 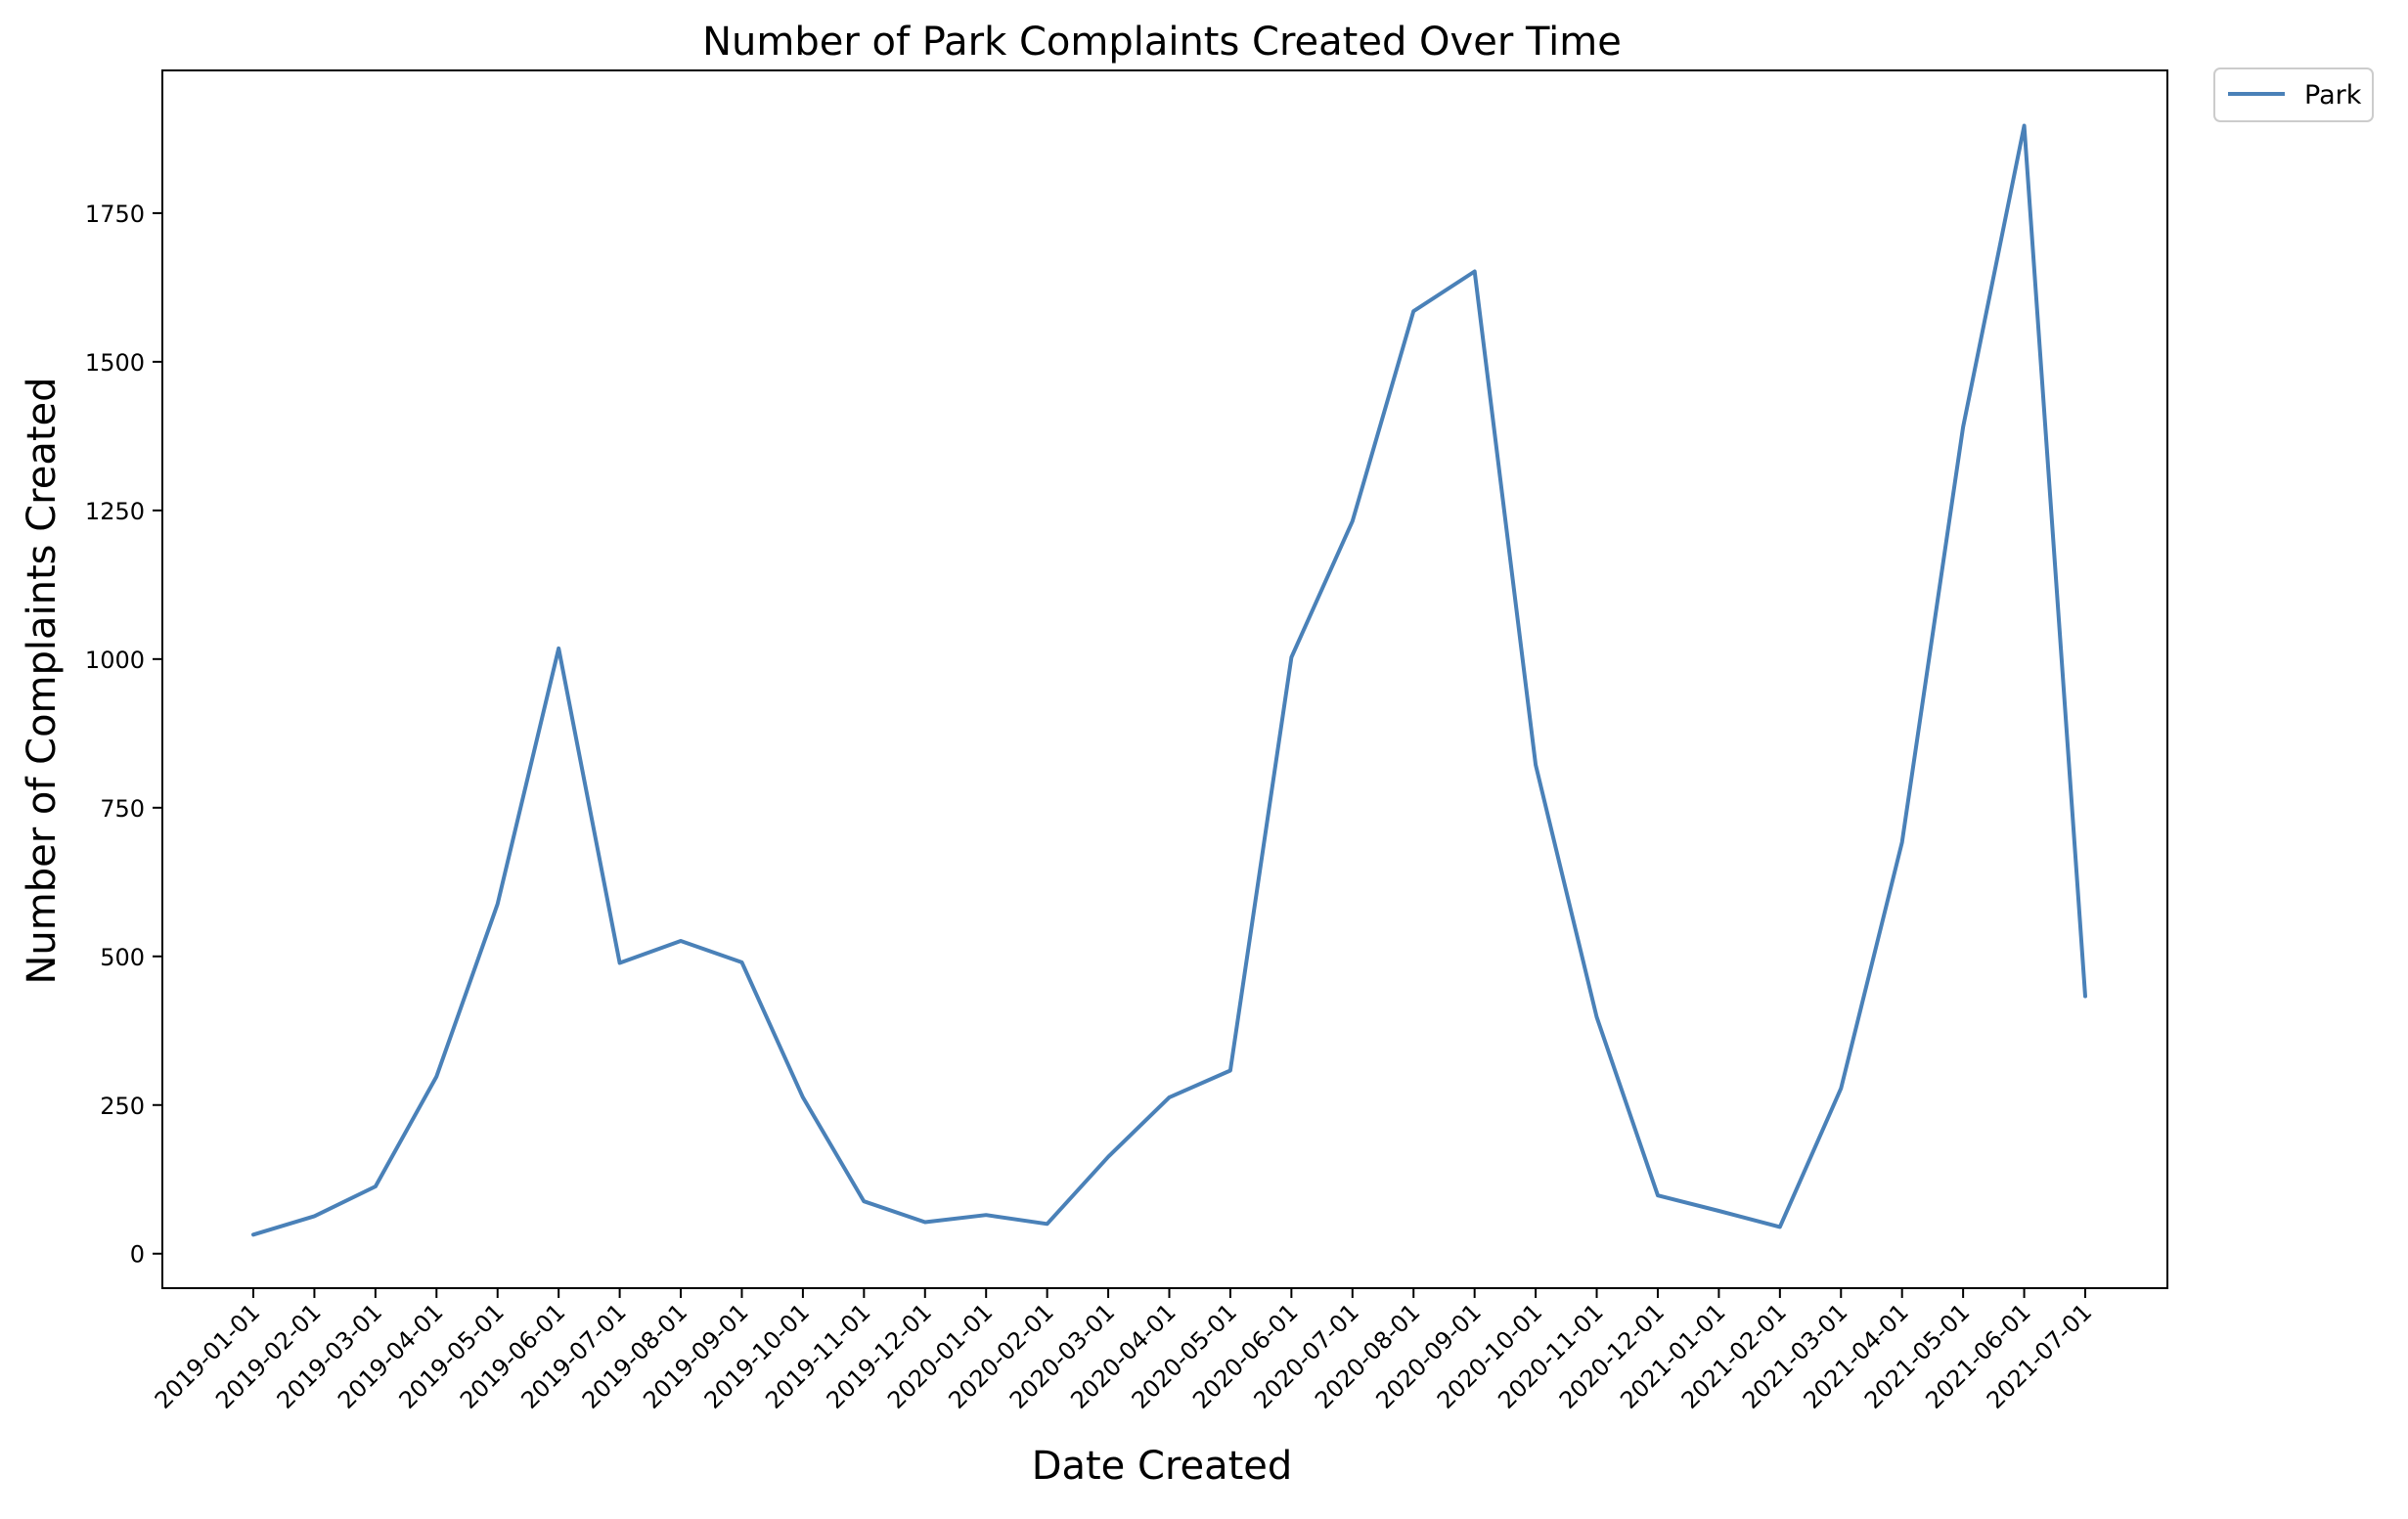 What do you see at coordinates (43, 680) in the screenshot?
I see `y-axis-label: Number of Complaints Created` at bounding box center [43, 680].